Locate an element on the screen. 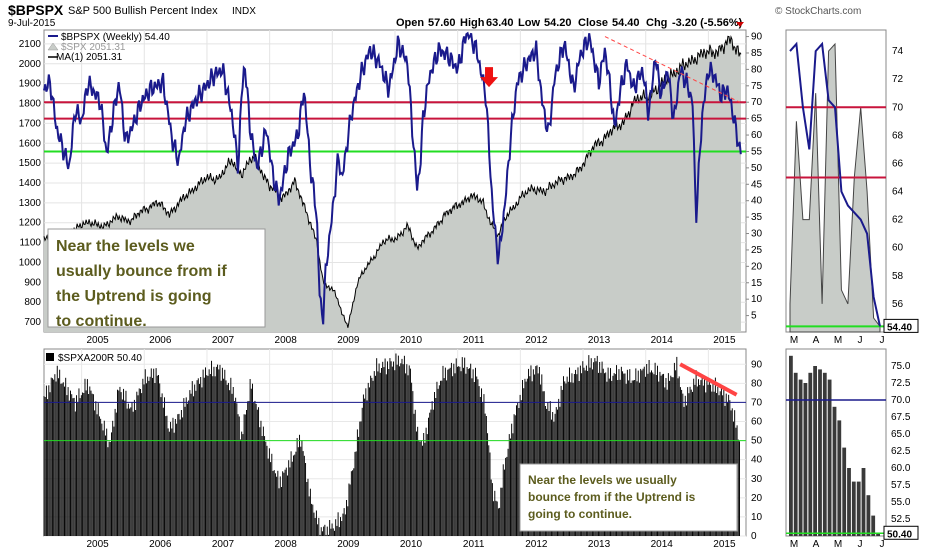 This screenshot has width=930, height=552. main-left-tick: 1200 is located at coordinates (30, 223).